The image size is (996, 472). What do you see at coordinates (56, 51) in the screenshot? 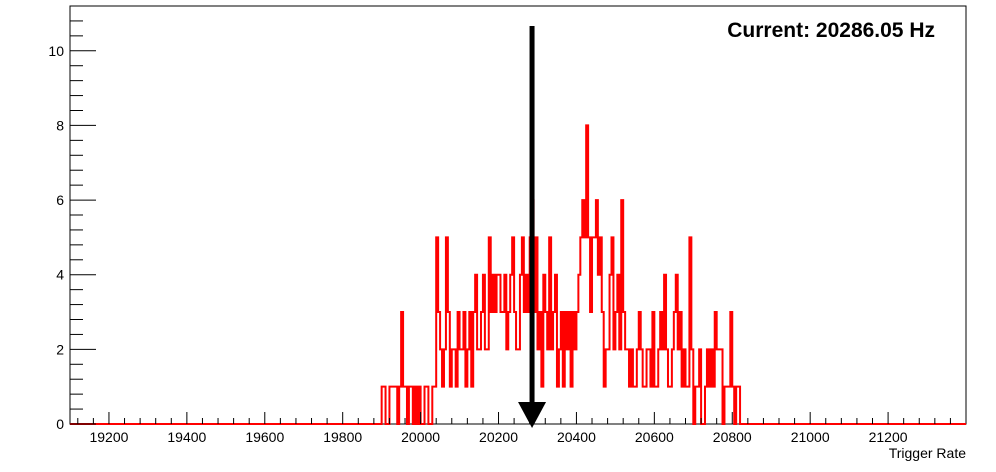
I see `y-tick-label: 10` at bounding box center [56, 51].